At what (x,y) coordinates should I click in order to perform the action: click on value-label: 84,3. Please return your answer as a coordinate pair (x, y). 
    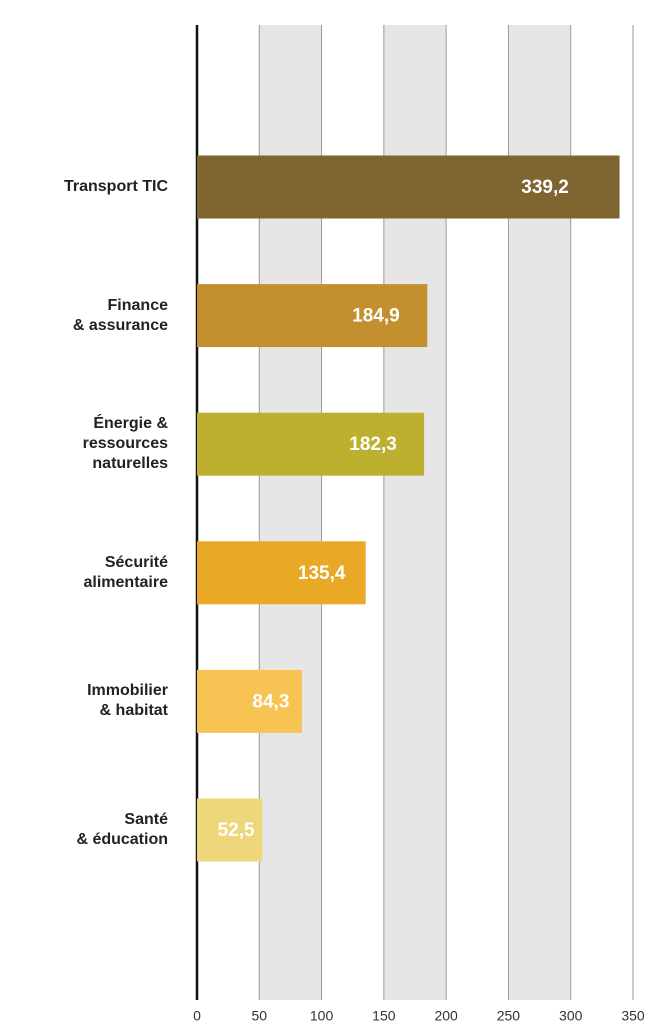
    Looking at the image, I should click on (270, 701).